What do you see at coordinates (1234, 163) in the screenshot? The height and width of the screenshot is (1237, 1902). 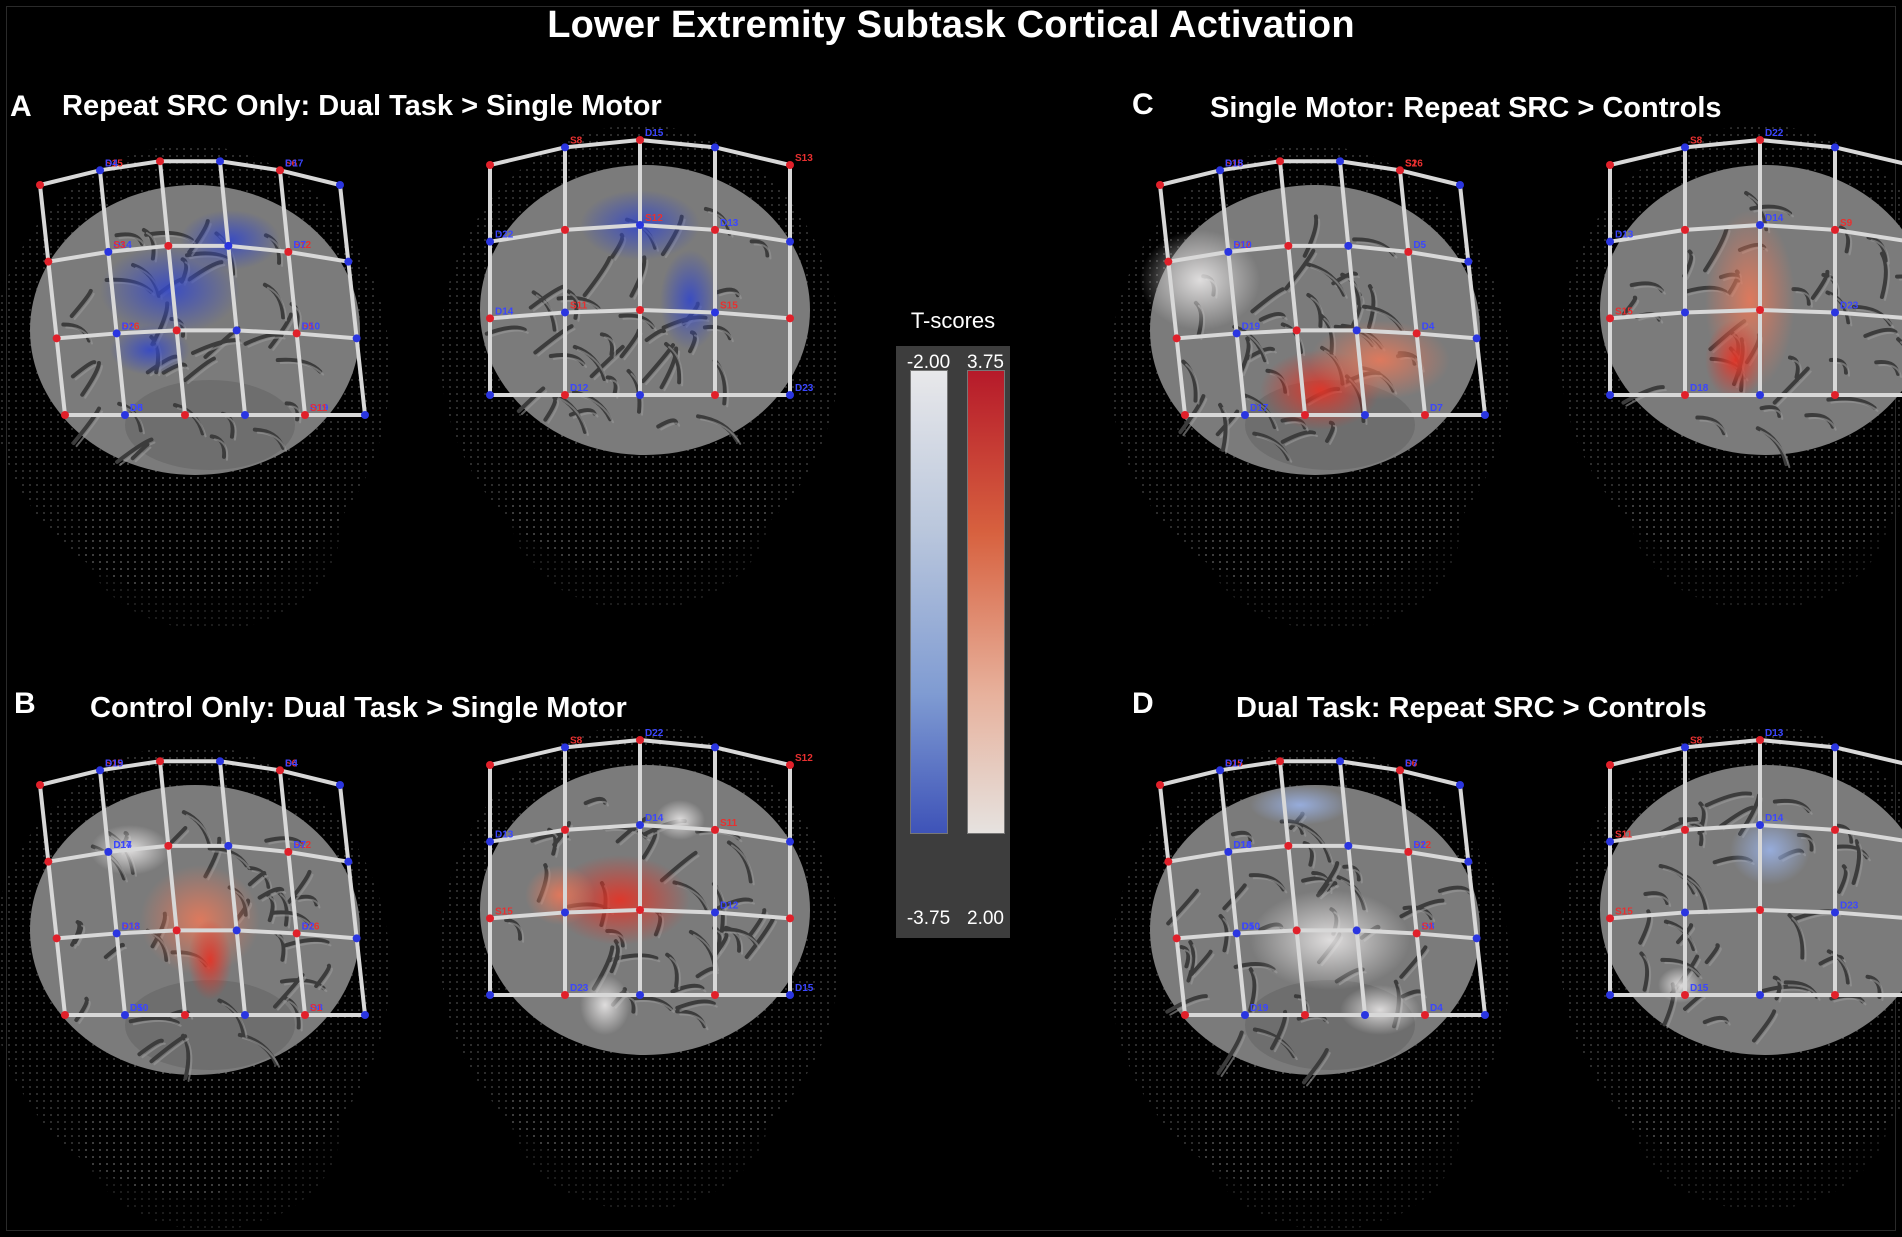 I see `optode-label: D18` at bounding box center [1234, 163].